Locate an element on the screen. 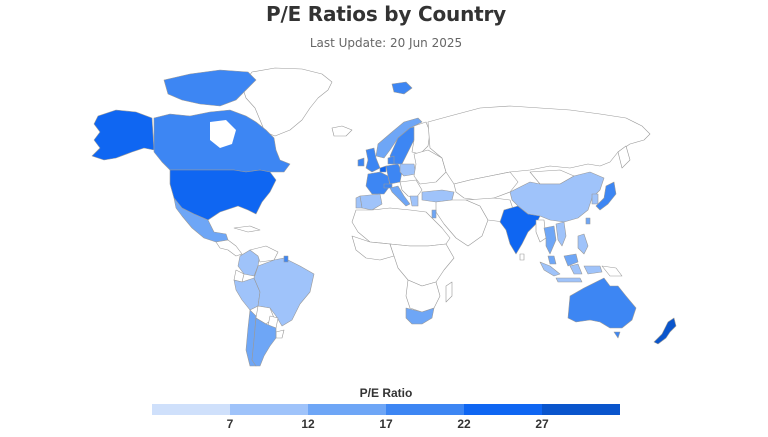 The height and width of the screenshot is (437, 768). country-madagascar is located at coordinates (449, 292).